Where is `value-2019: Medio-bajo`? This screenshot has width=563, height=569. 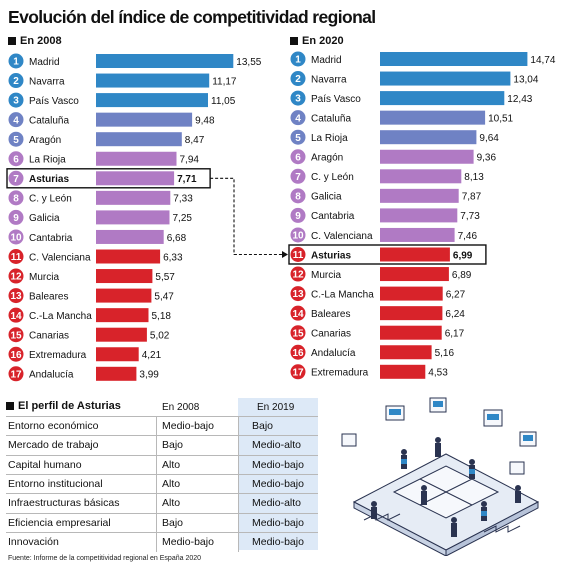
value-2019: Medio-bajo is located at coordinates (278, 464).